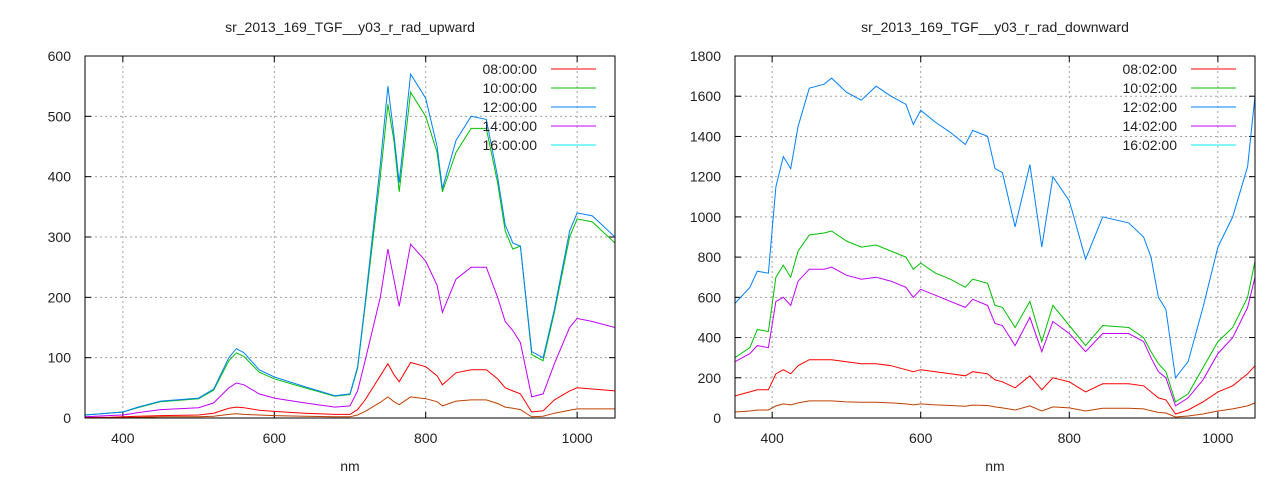 Image resolution: width=1280 pixels, height=480 pixels. I want to click on y-tick-label: 1600, so click(705, 96).